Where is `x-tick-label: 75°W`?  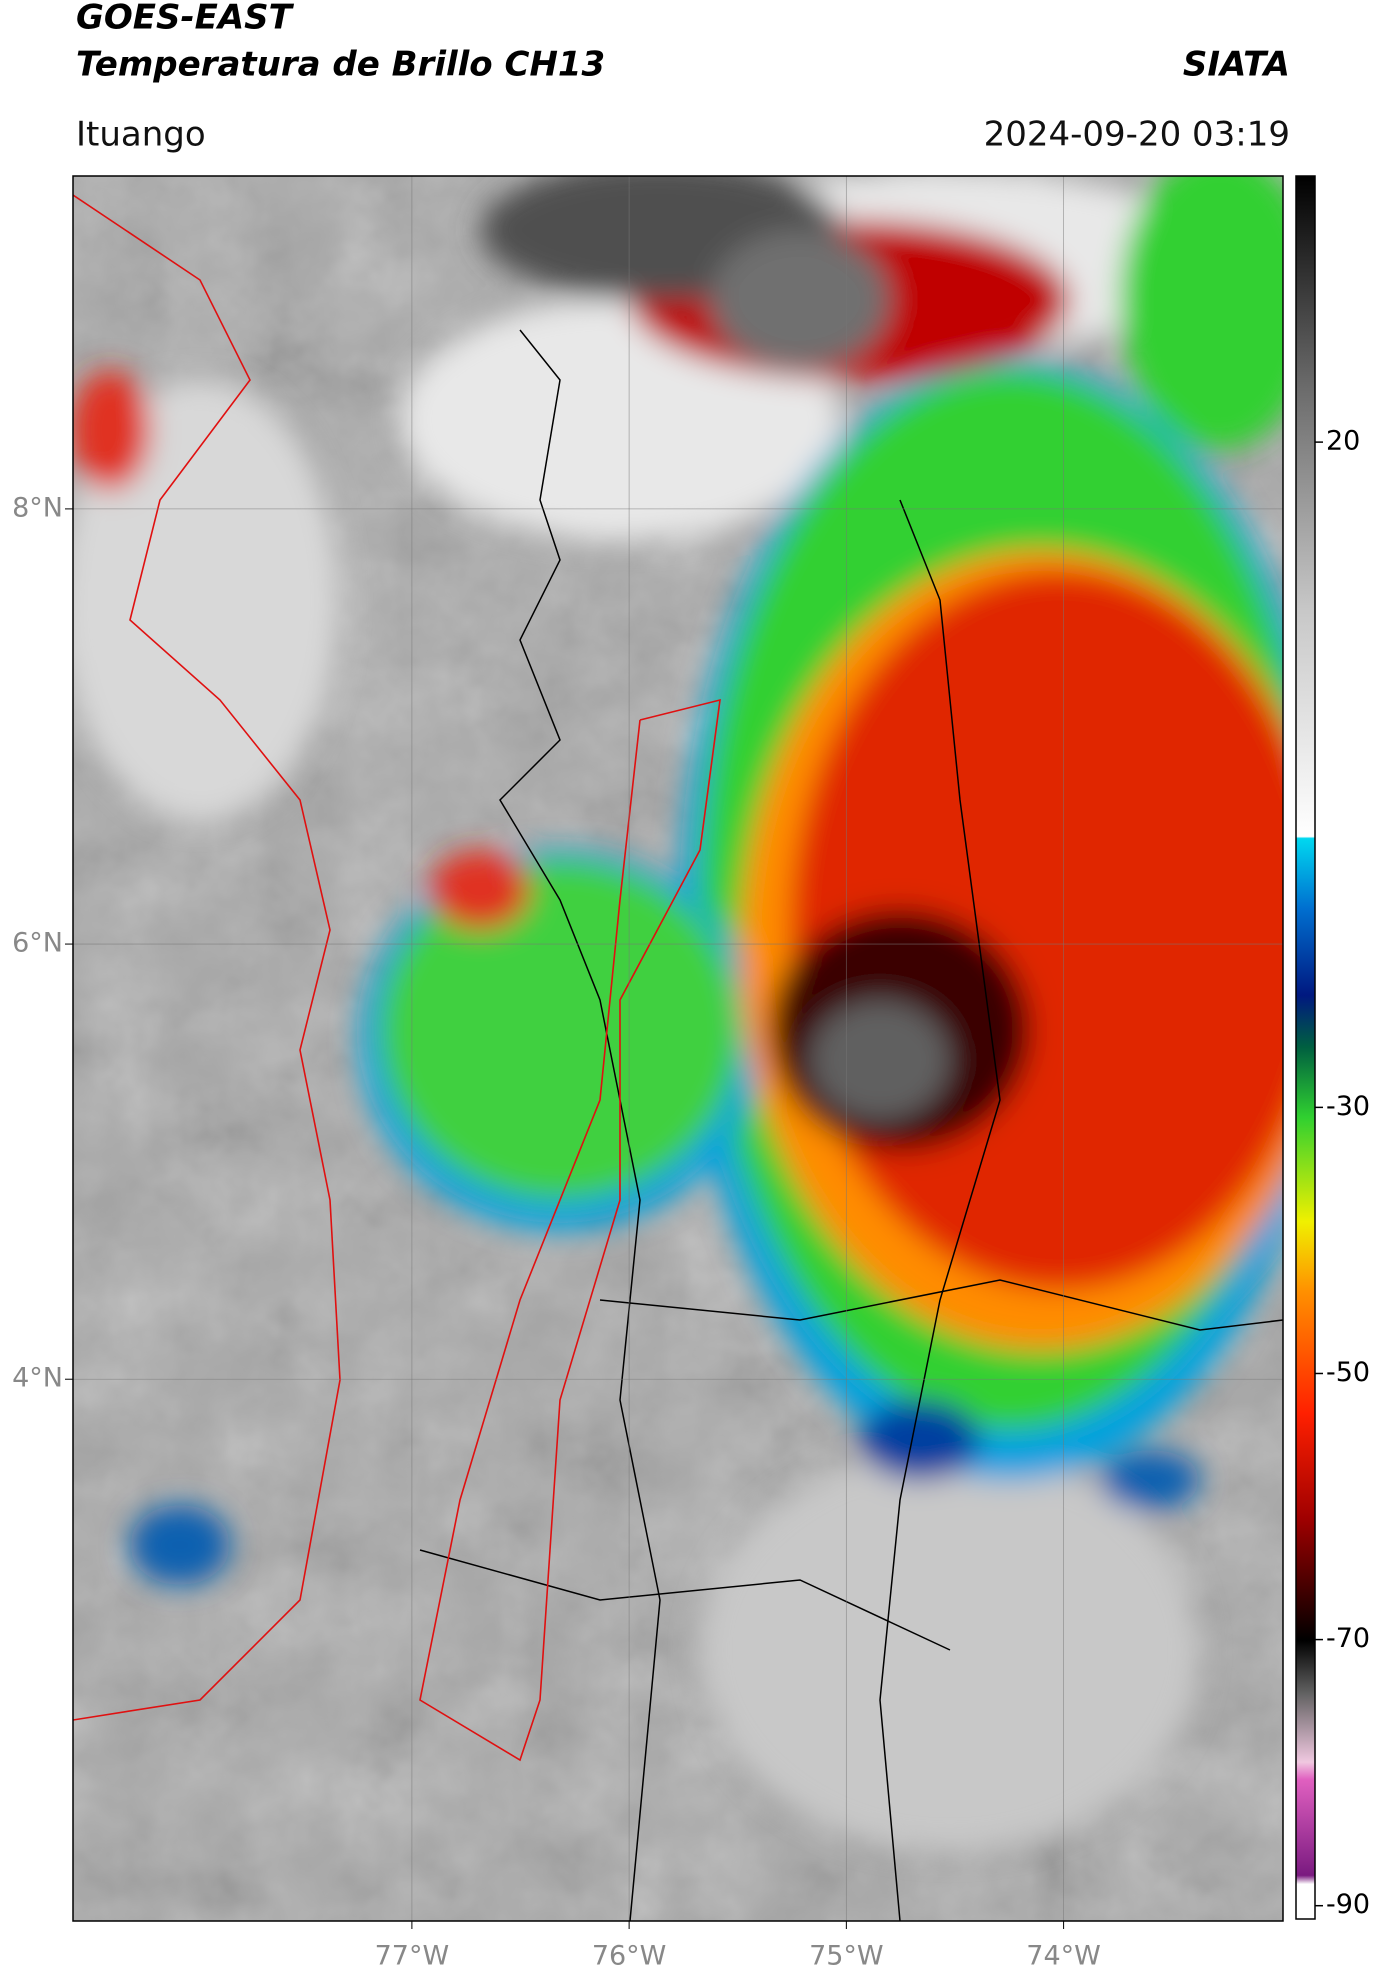 x-tick-label: 75°W is located at coordinates (846, 1956).